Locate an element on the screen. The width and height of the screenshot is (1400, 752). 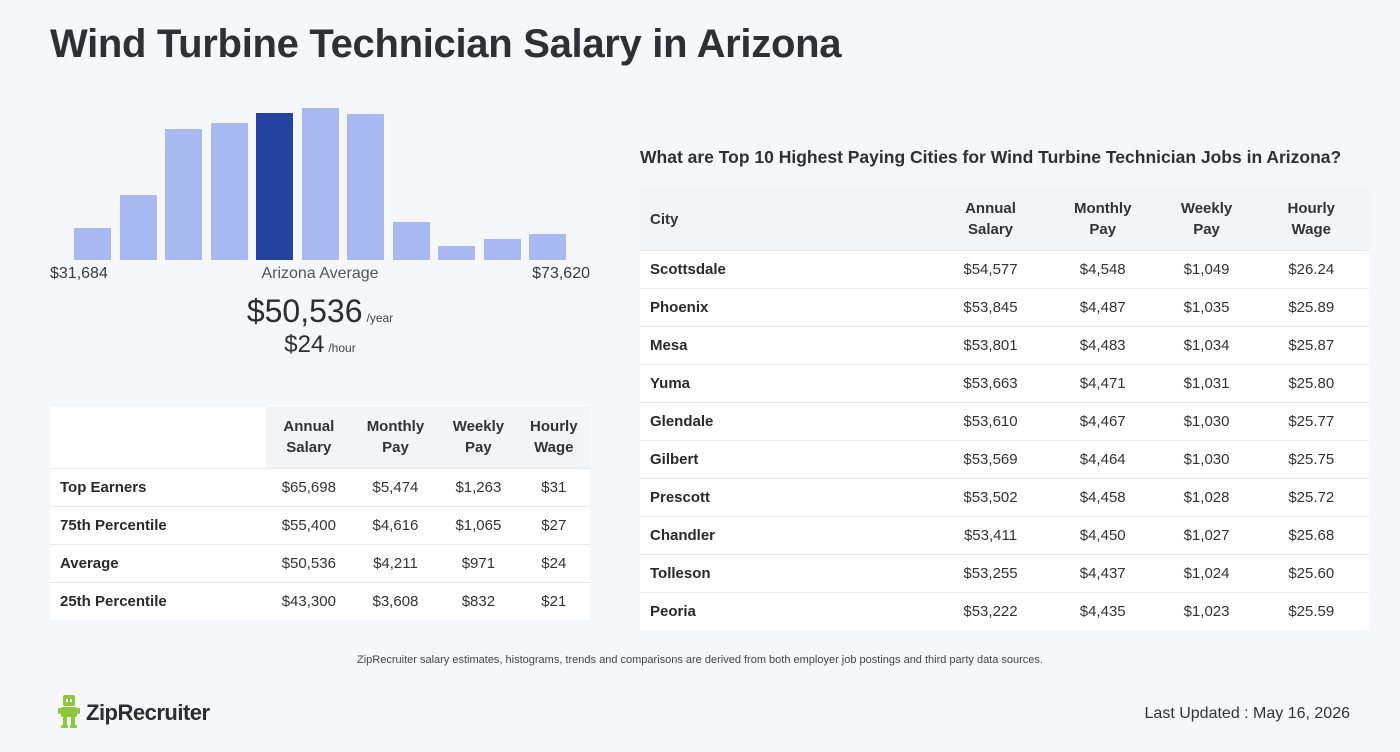
city-row: Yuma $53,663 $4,471 $1,031 $25.80 is located at coordinates (1004, 383).